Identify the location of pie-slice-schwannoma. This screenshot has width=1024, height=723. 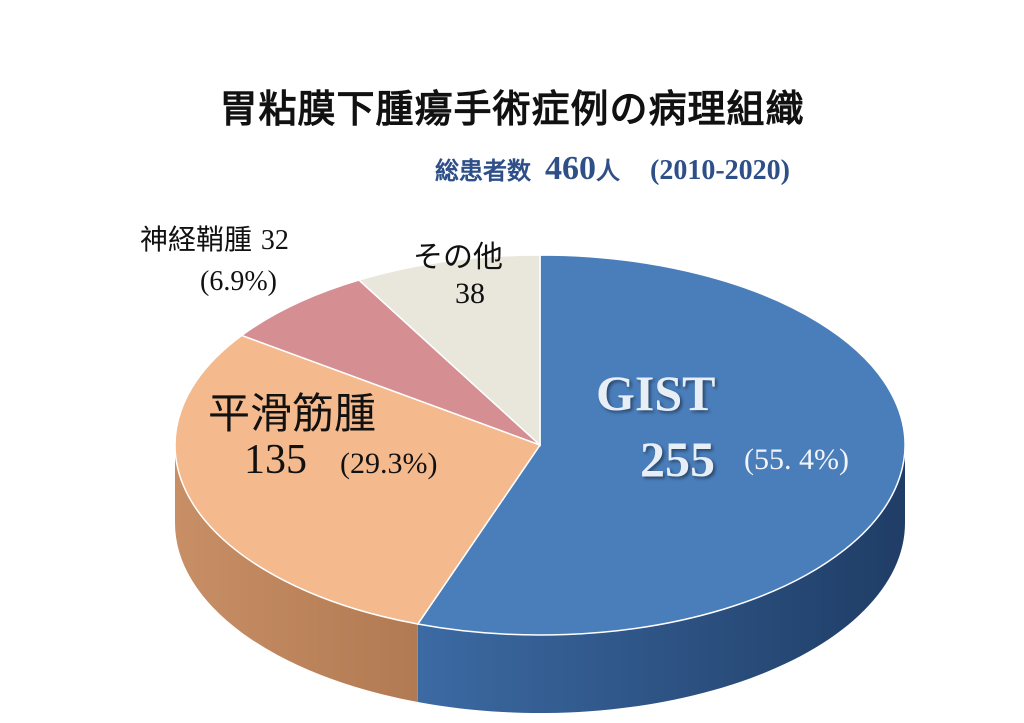
(390, 362).